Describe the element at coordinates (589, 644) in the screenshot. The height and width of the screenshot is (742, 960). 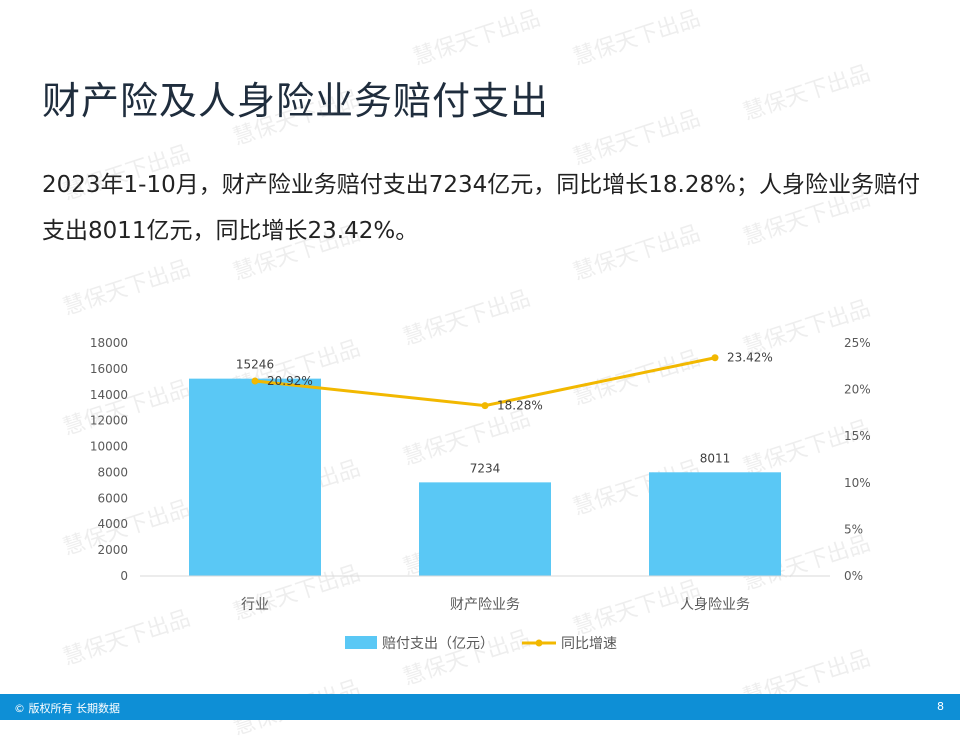
I see `legend-line-label: 同比增速` at that location.